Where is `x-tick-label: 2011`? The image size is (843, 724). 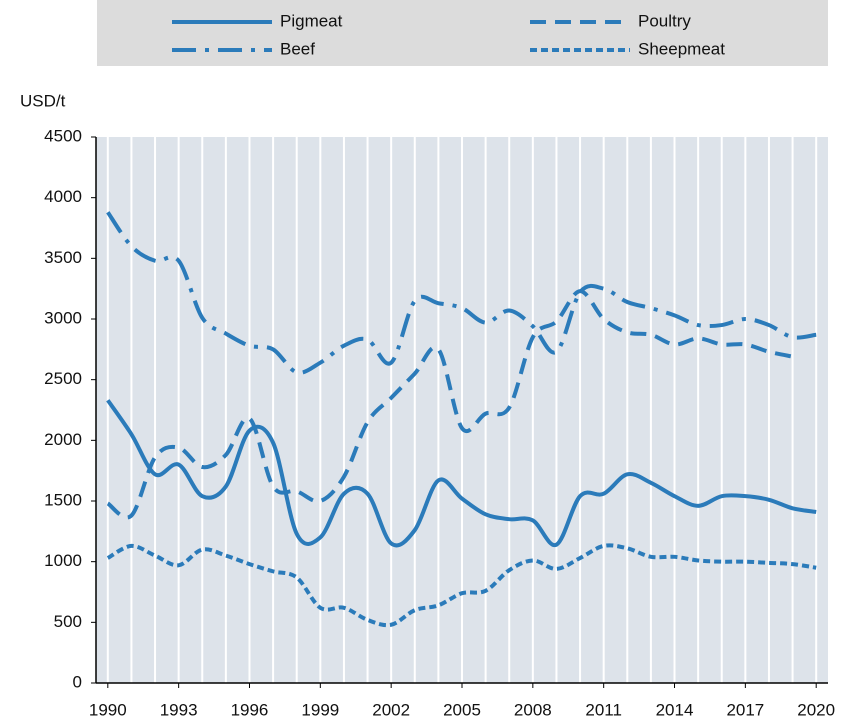
x-tick-label: 2011 is located at coordinates (603, 709).